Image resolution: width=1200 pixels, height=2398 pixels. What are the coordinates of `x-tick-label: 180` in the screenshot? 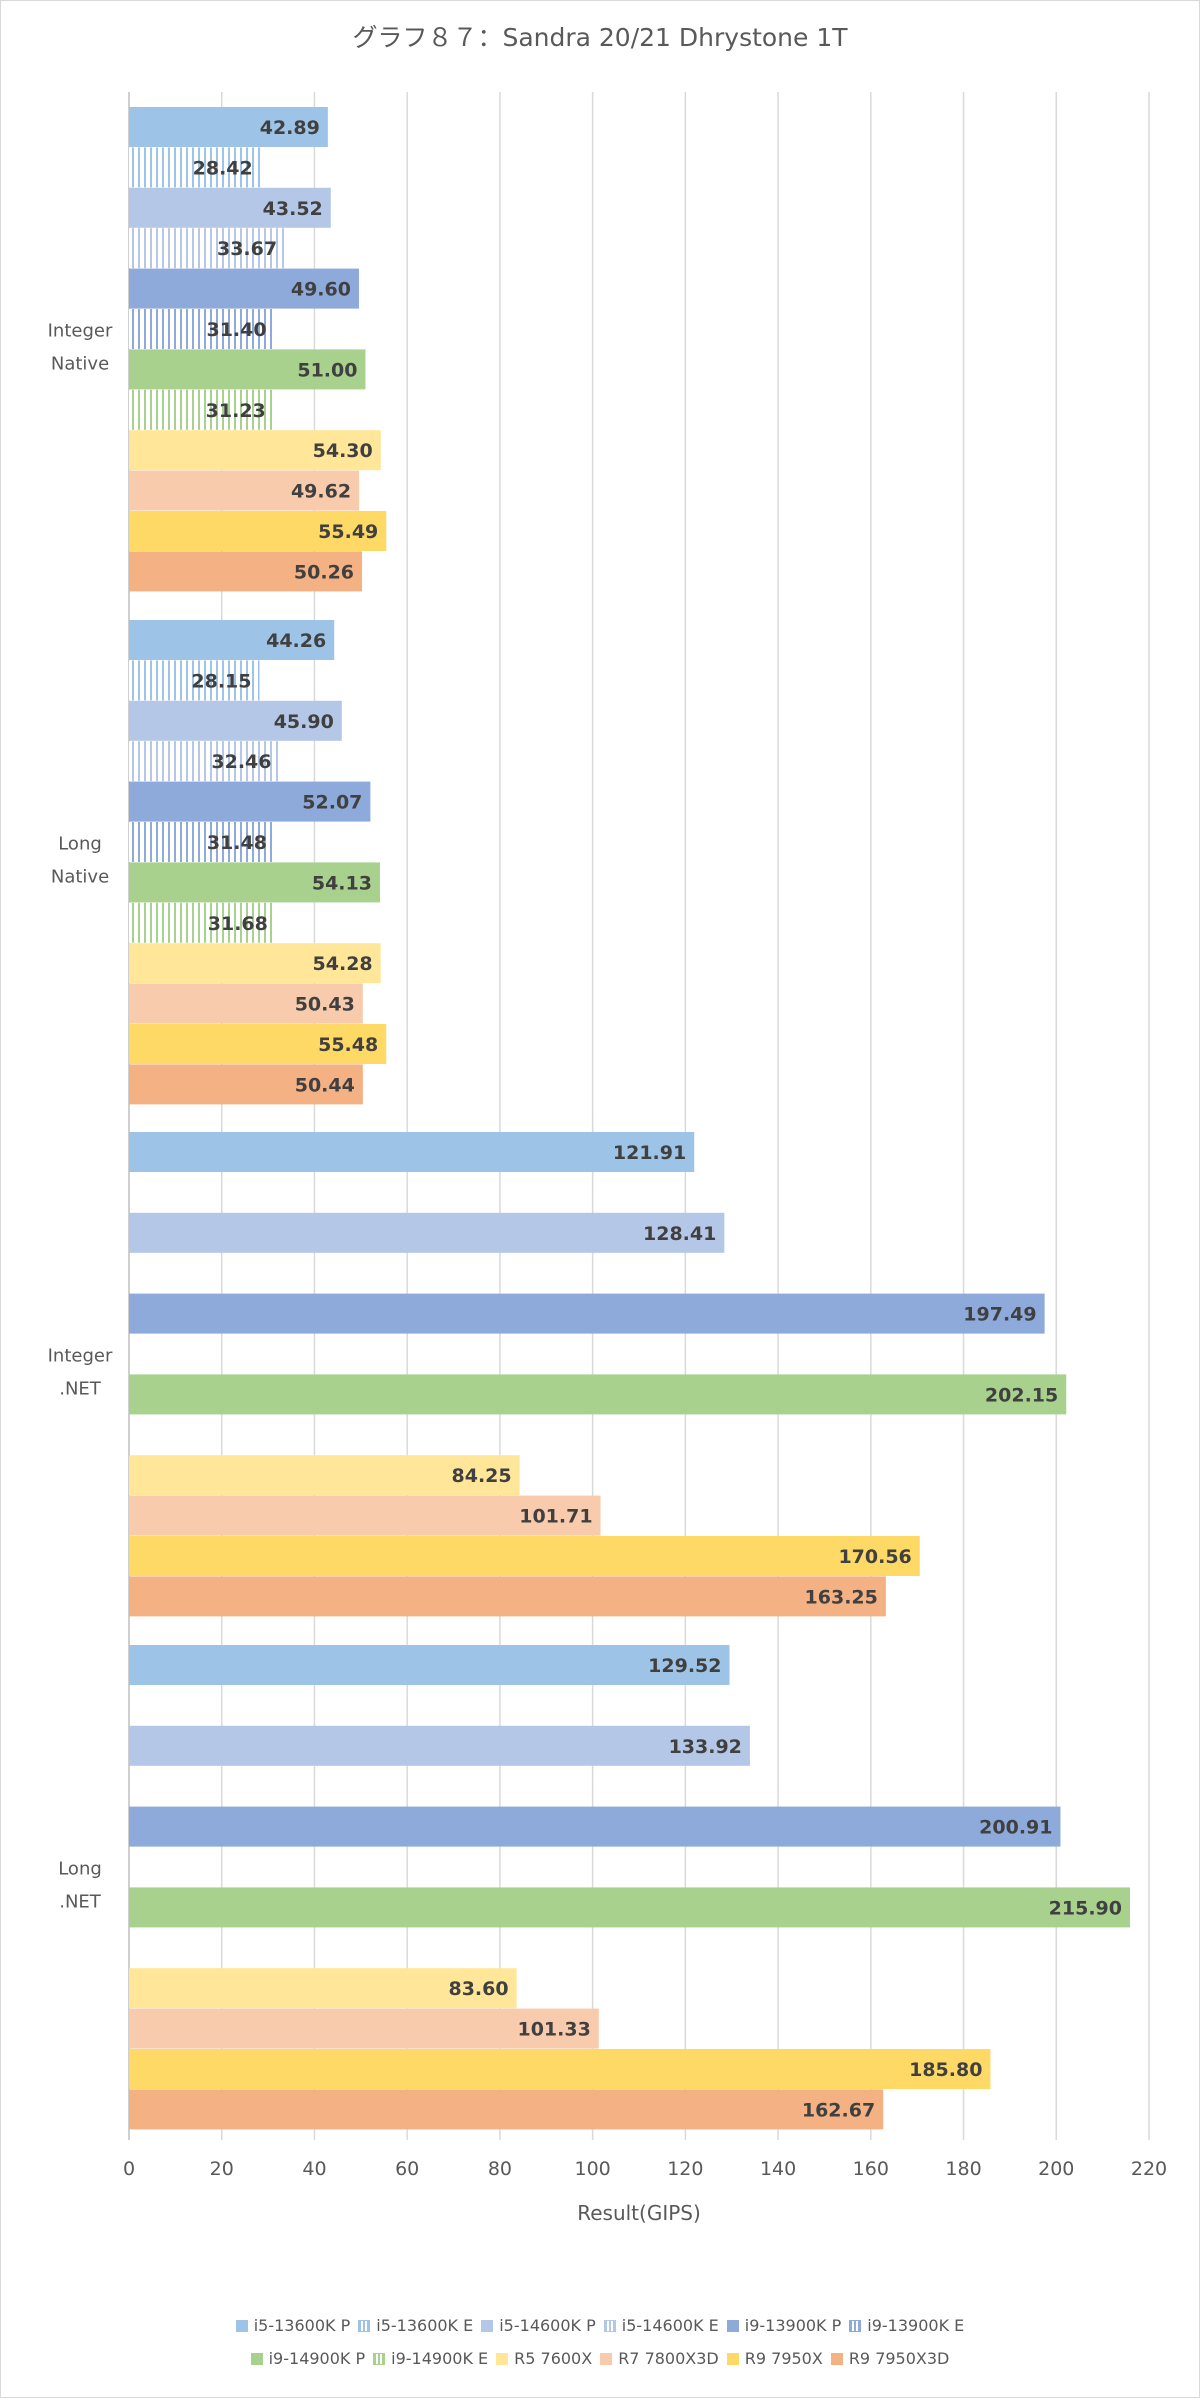 It's located at (963, 2169).